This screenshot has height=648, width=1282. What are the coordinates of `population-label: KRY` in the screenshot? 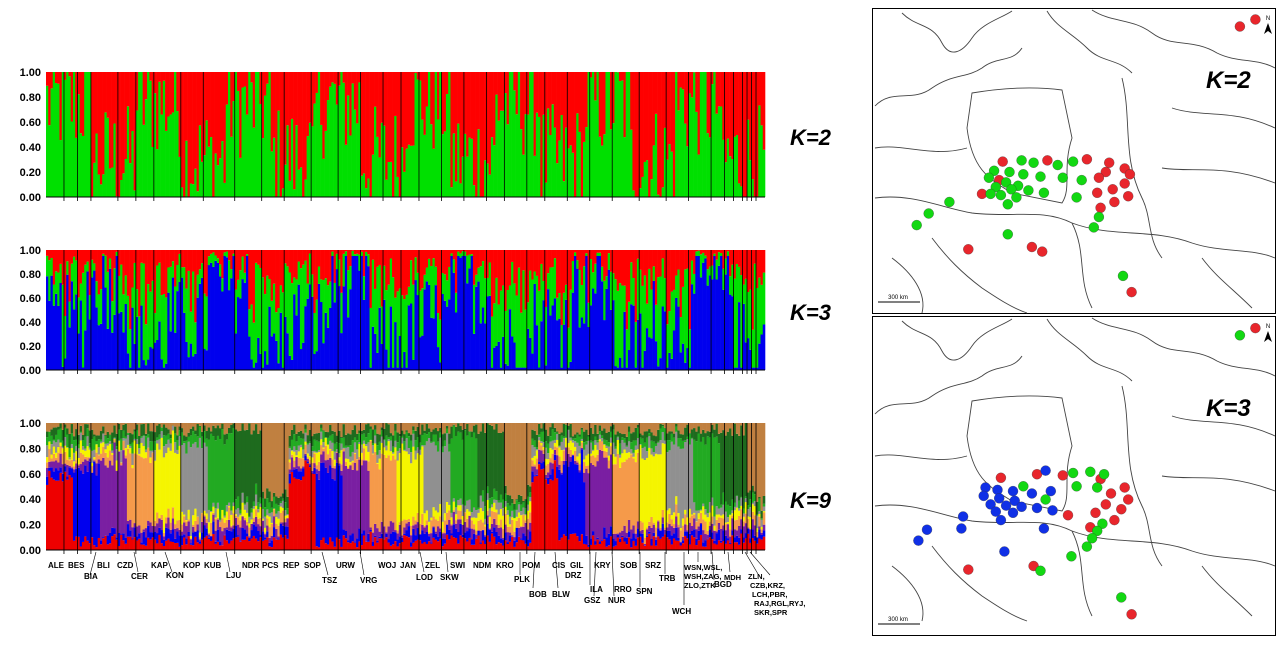 It's located at (602, 565).